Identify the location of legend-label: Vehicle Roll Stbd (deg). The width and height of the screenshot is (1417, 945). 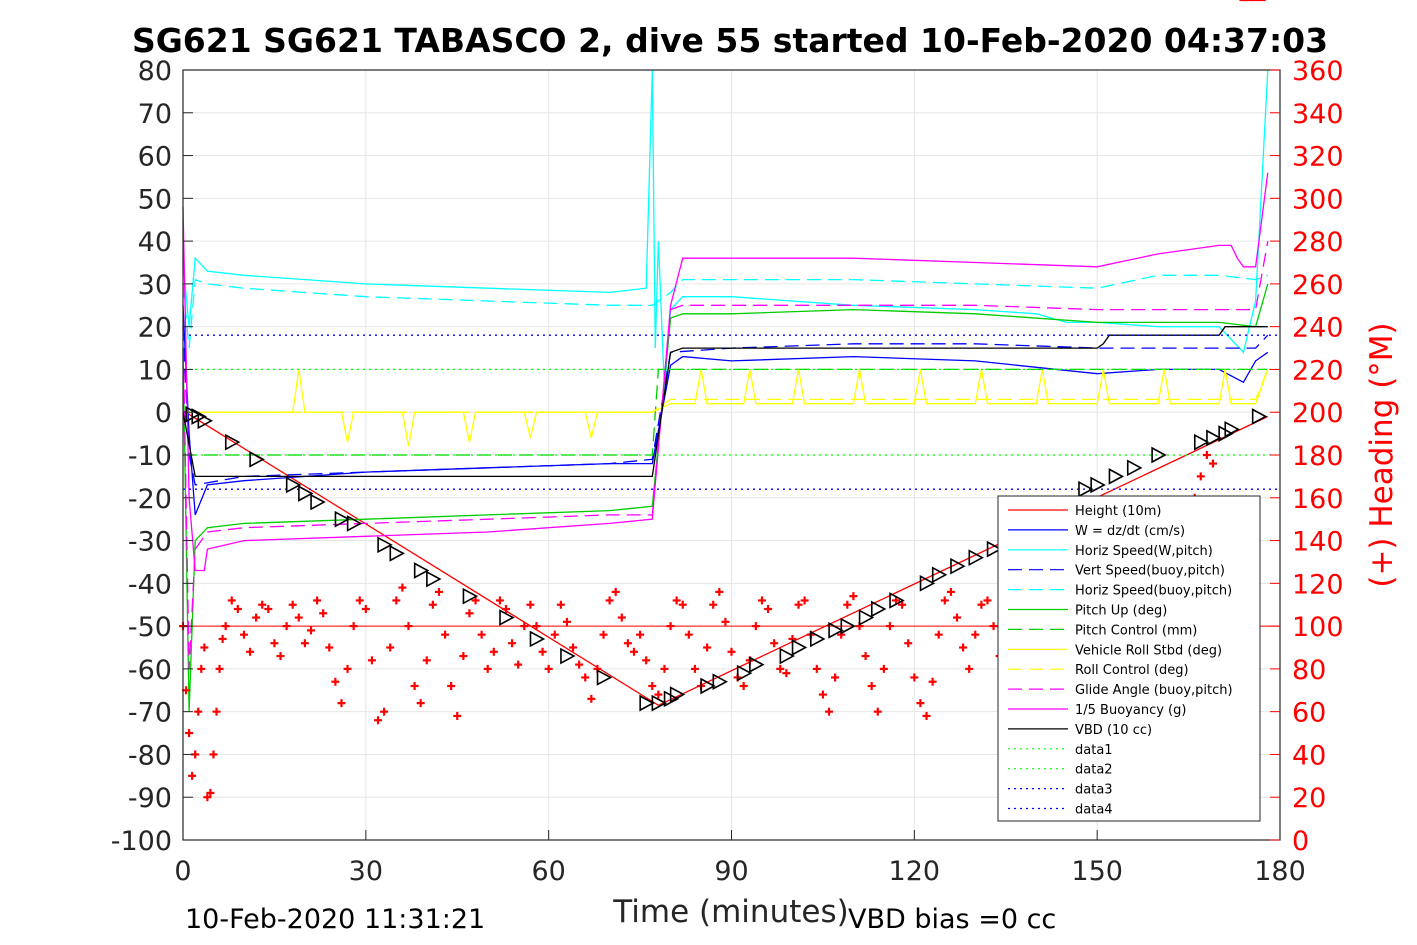
(1148, 650).